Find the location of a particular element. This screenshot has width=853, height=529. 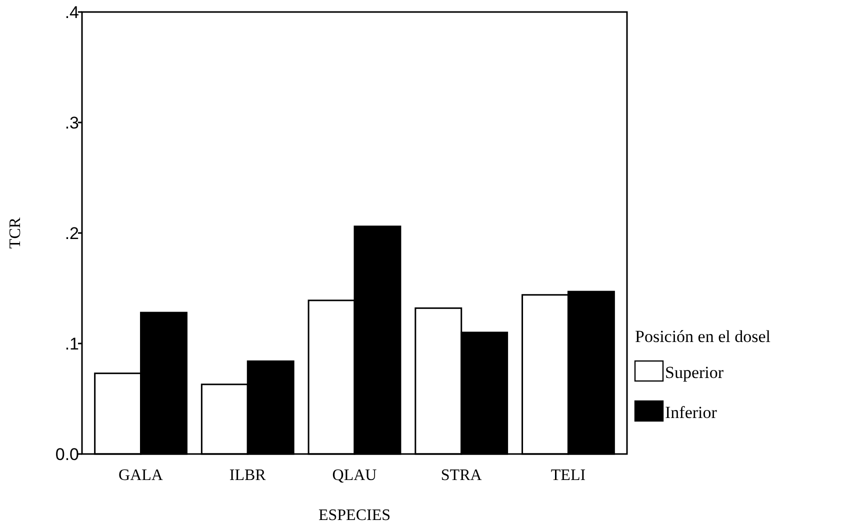

x-tick-label: STRA is located at coordinates (461, 475).